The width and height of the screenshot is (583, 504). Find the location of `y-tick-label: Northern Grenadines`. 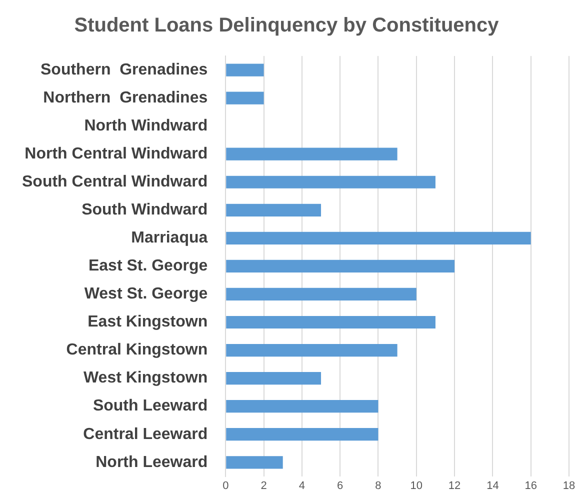

y-tick-label: Northern Grenadines is located at coordinates (125, 97).